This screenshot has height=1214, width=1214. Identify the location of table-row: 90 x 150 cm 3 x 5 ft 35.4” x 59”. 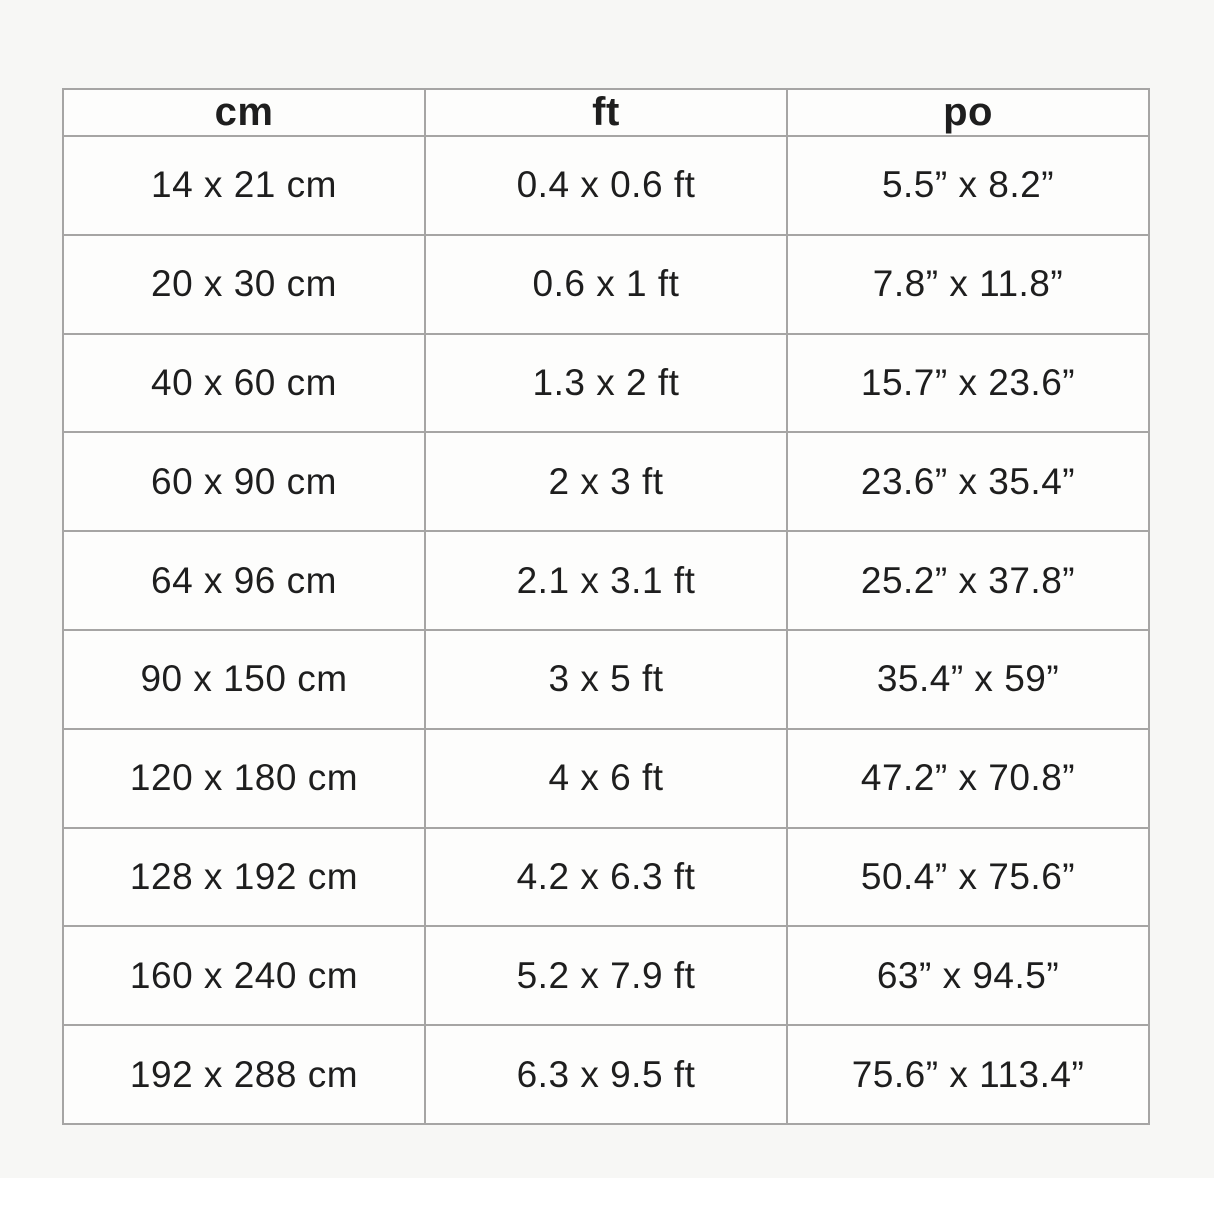
(606, 679).